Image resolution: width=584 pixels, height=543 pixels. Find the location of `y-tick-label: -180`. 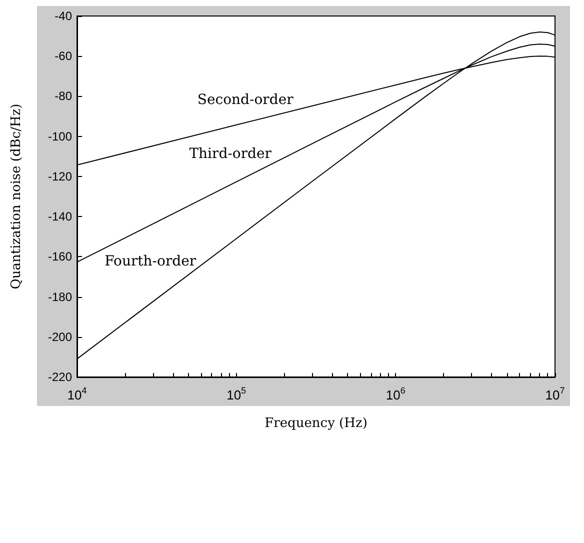

y-tick-label: -180 is located at coordinates (60, 297).